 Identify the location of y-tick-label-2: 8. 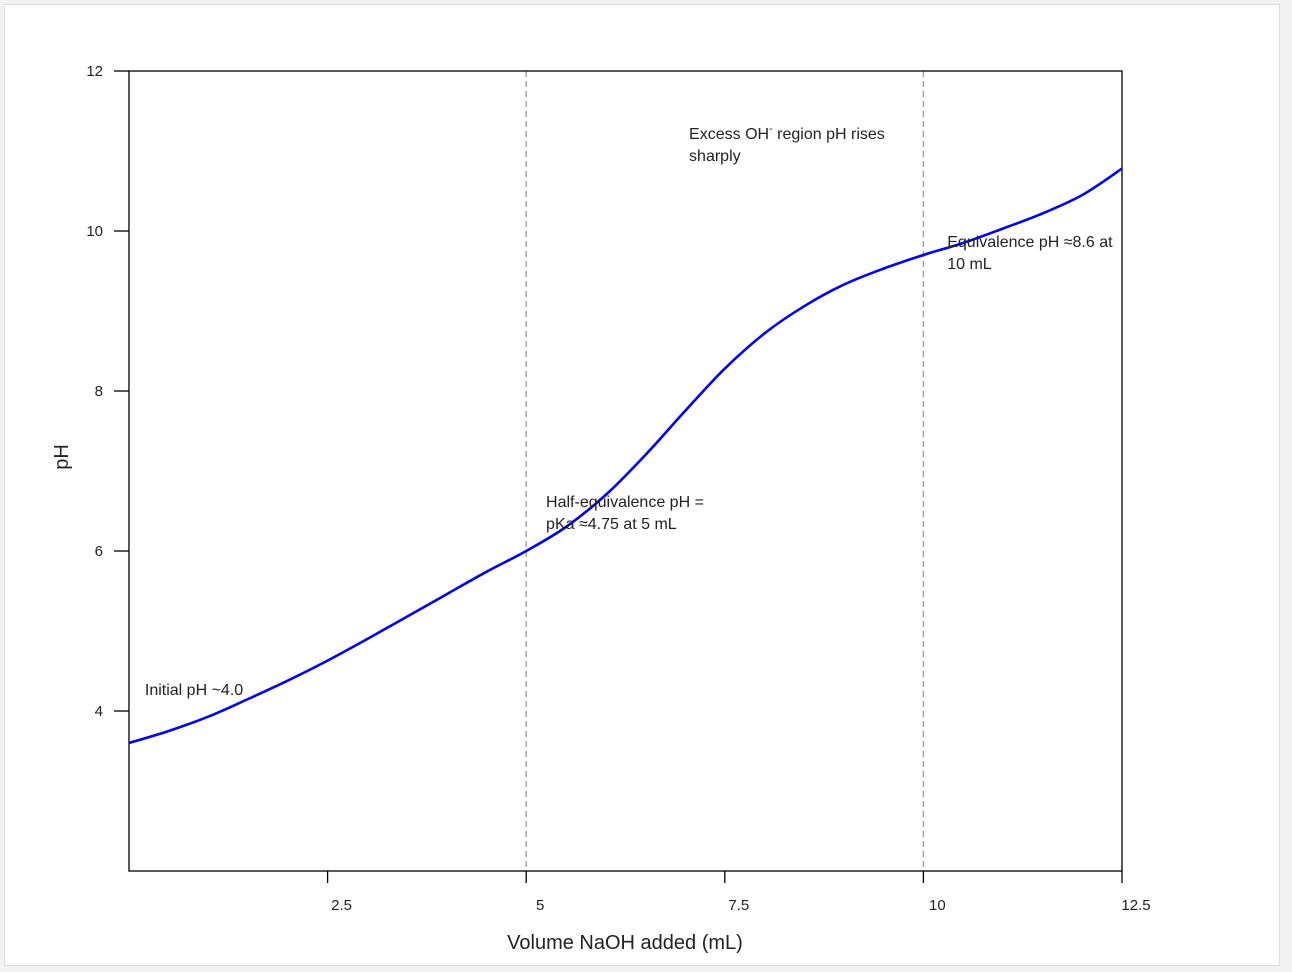
(99, 391).